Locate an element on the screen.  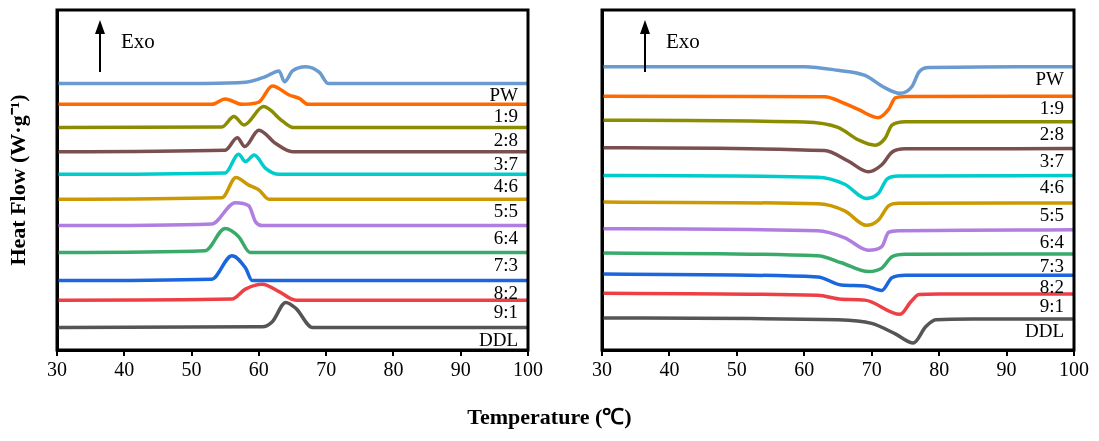
y-axis-title: Heat Flow (W·g⁻¹) is located at coordinates (17, 180).